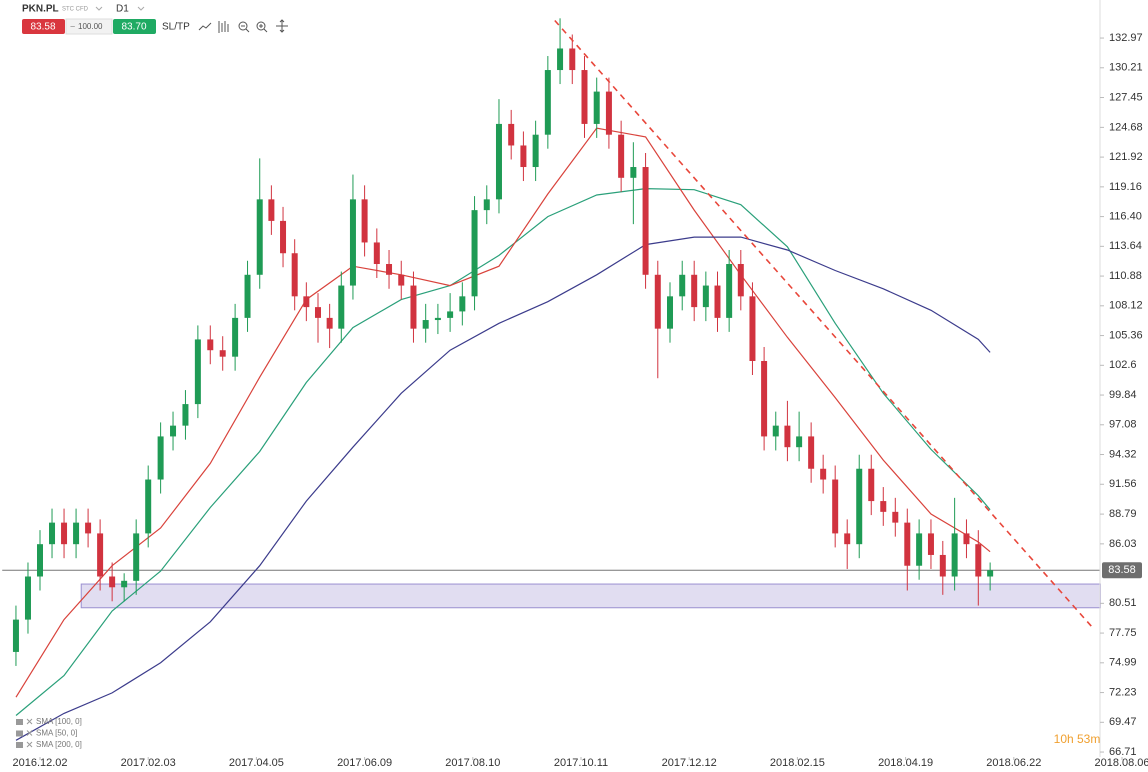 This screenshot has width=1148, height=772. Describe the element at coordinates (72, 26) in the screenshot. I see `minus: −` at that location.